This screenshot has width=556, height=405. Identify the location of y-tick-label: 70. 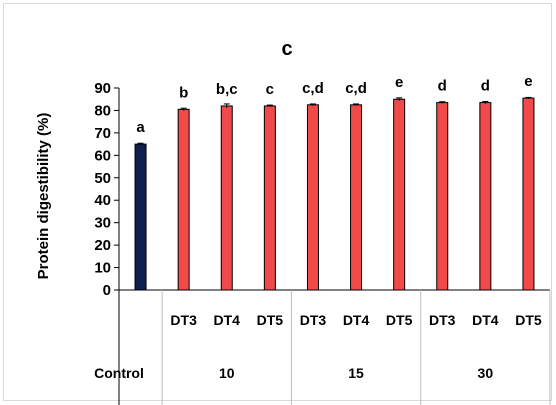
(102, 133).